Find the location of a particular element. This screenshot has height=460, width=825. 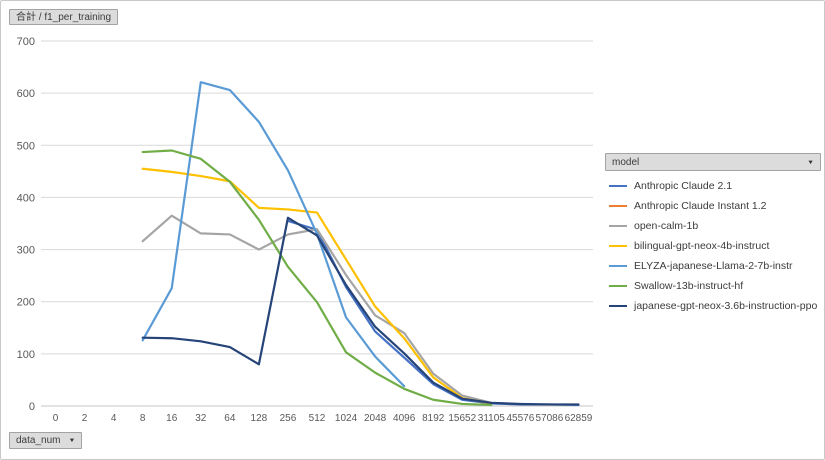

legend-label: Anthropic Claude Instant 1.2 is located at coordinates (700, 206).